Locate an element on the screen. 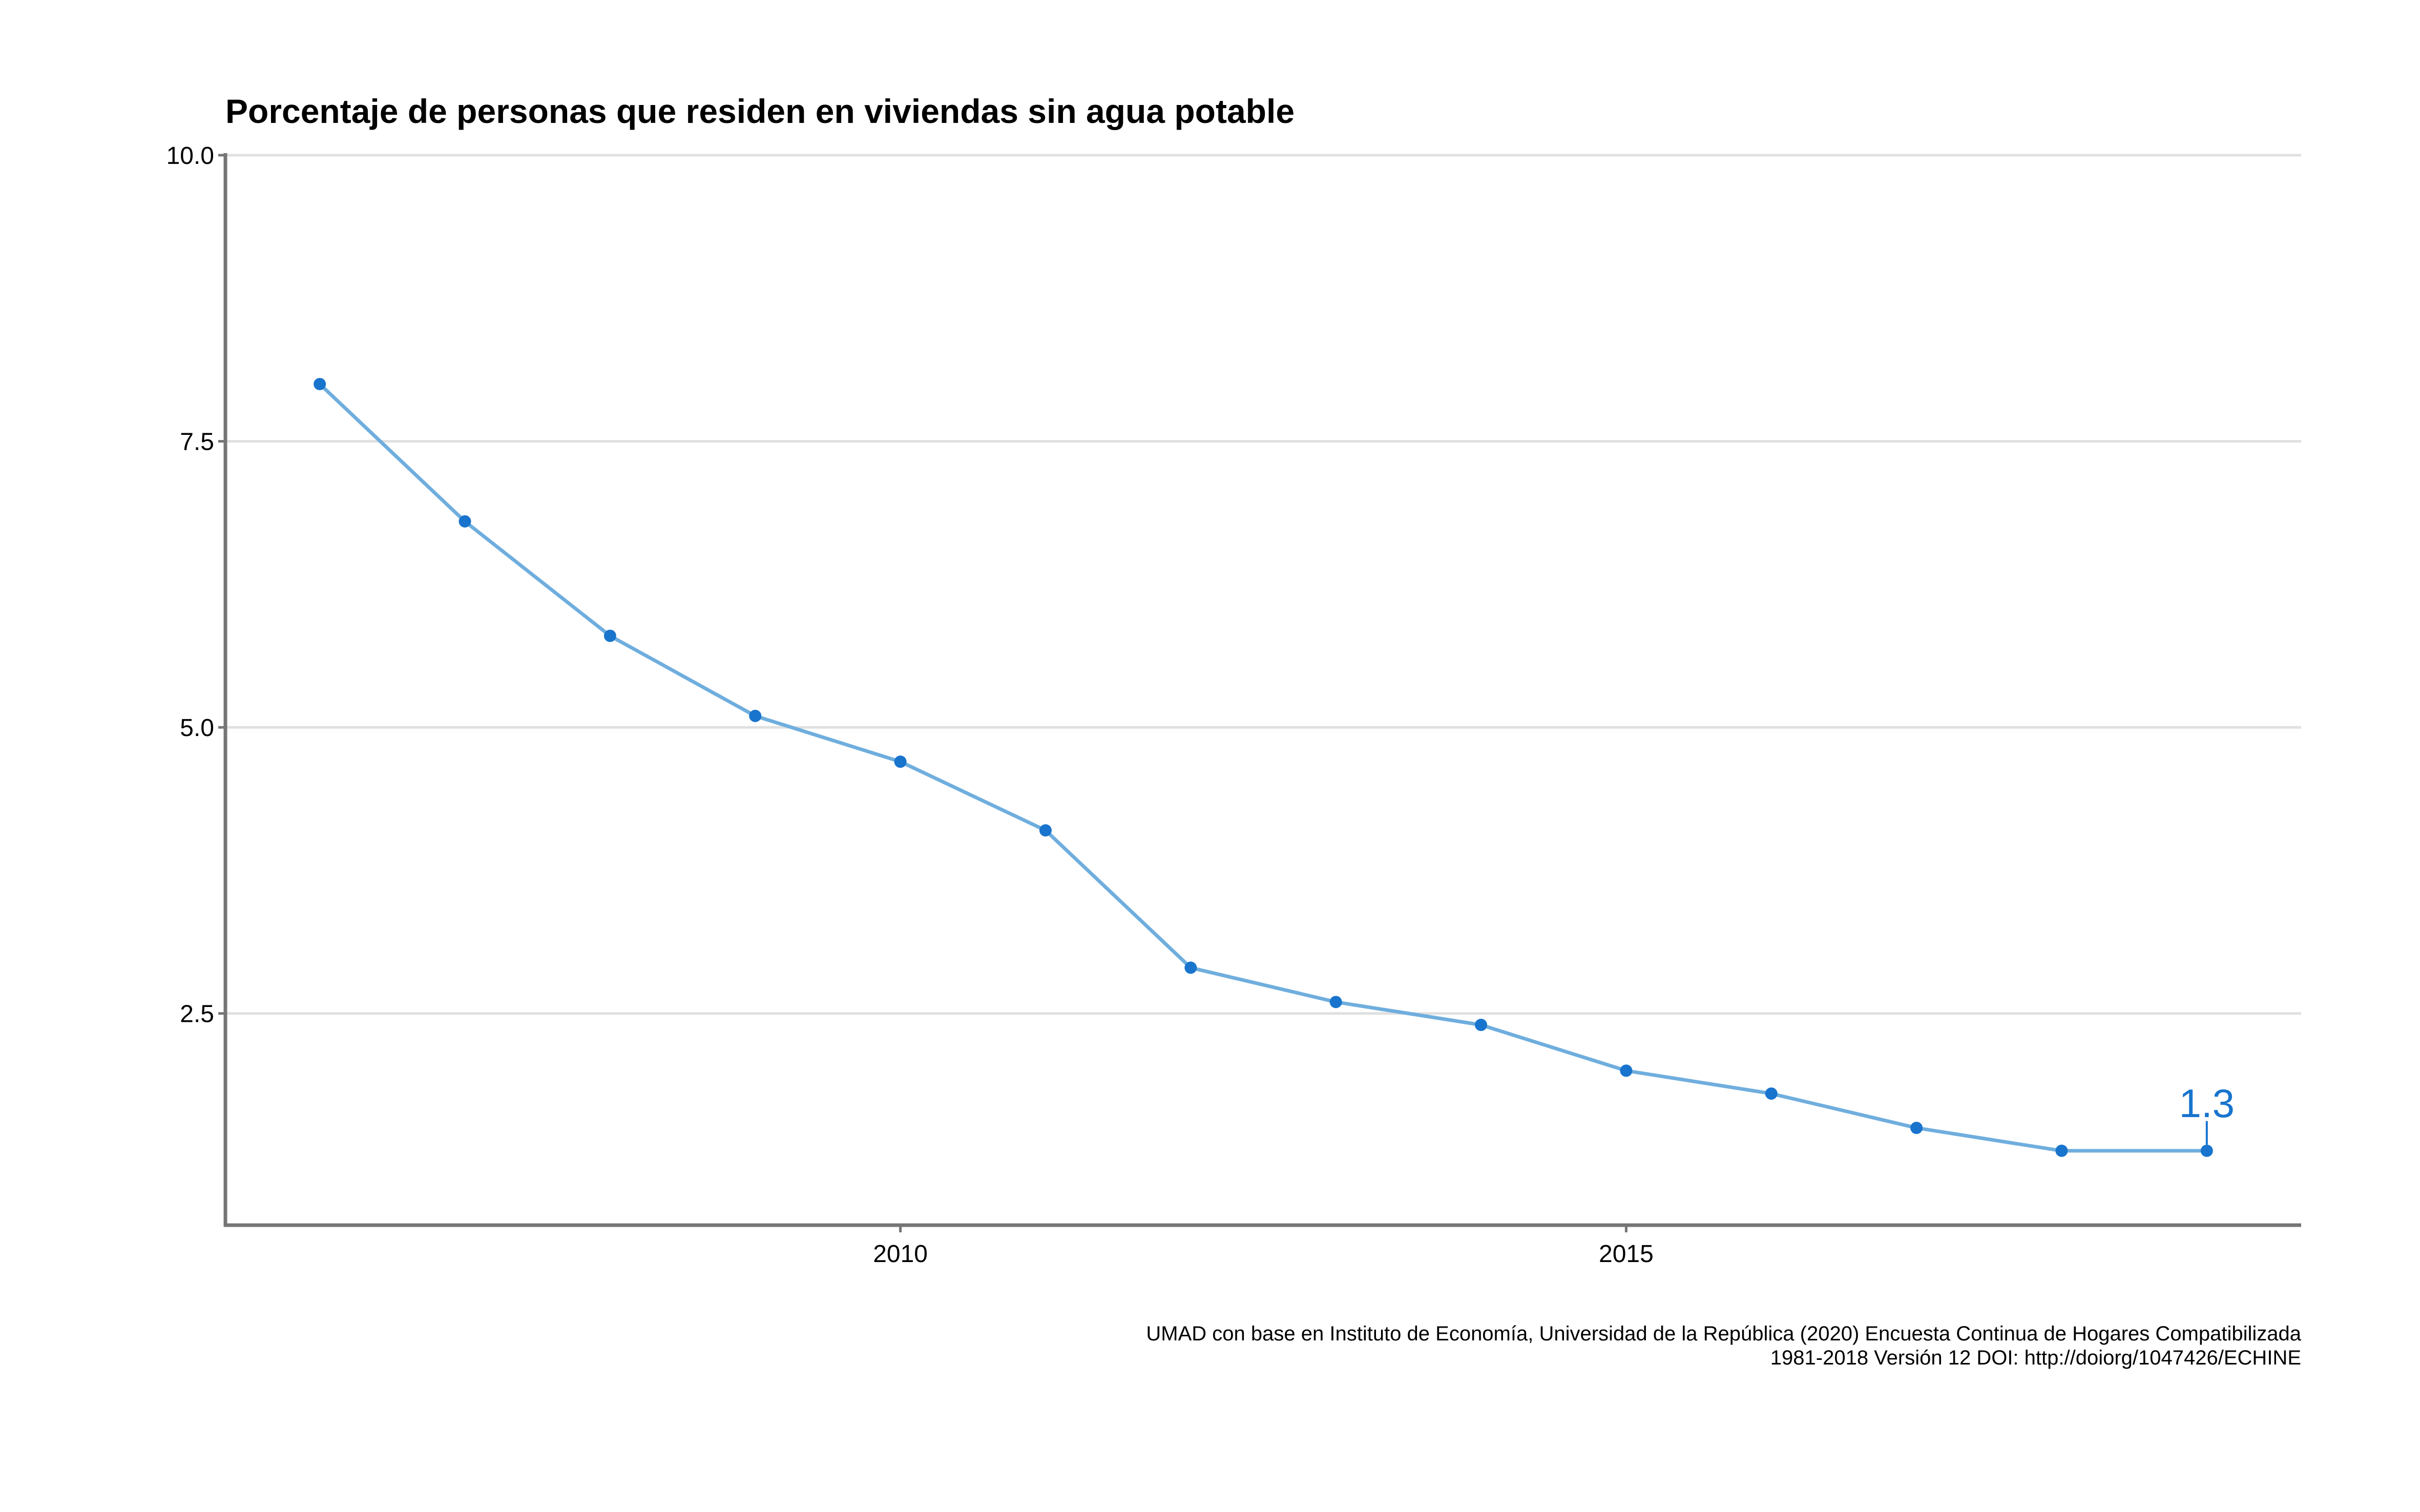 Image resolution: width=2420 pixels, height=1512 pixels. y-tick-label: 7.5 is located at coordinates (197, 442).